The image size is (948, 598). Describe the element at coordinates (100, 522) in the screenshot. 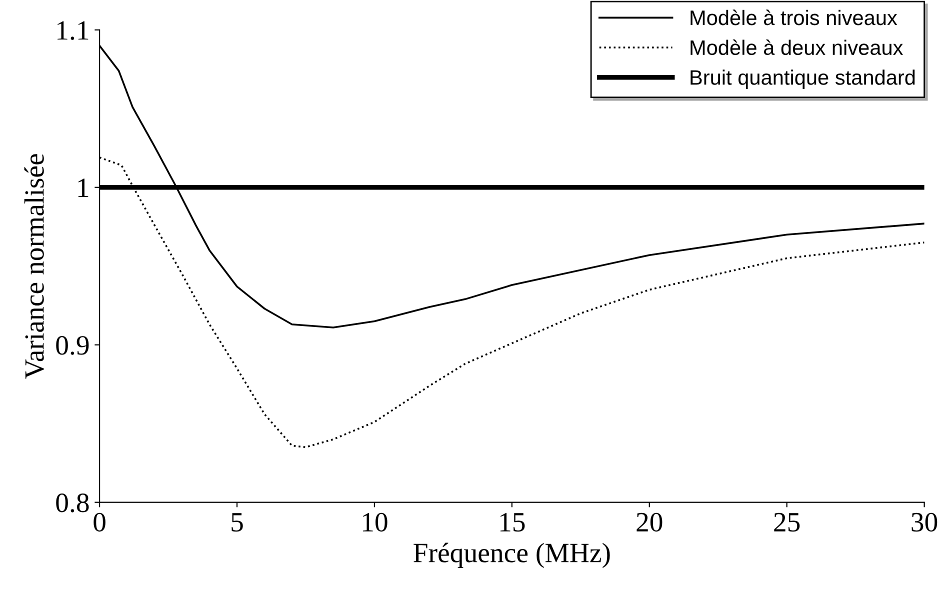

I see `x-tick-label: 0` at that location.